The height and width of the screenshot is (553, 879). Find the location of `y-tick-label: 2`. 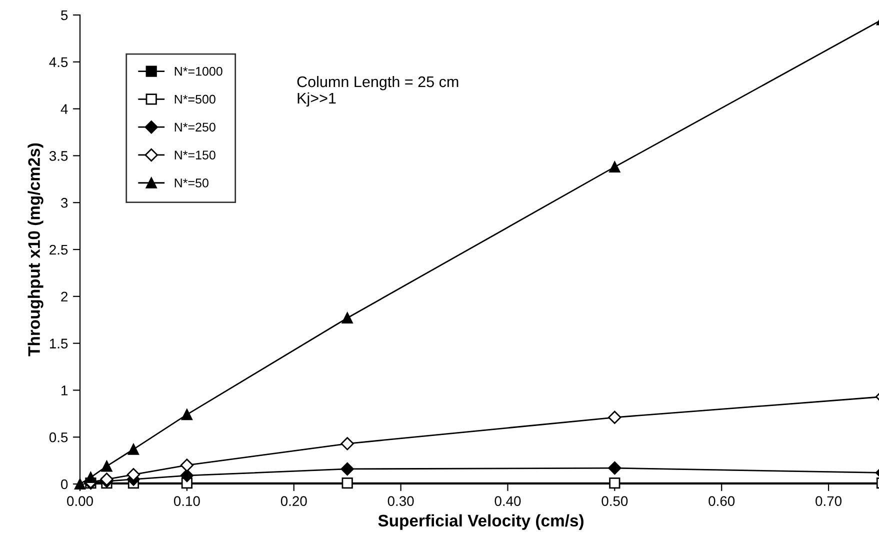

y-tick-label: 2 is located at coordinates (64, 297).